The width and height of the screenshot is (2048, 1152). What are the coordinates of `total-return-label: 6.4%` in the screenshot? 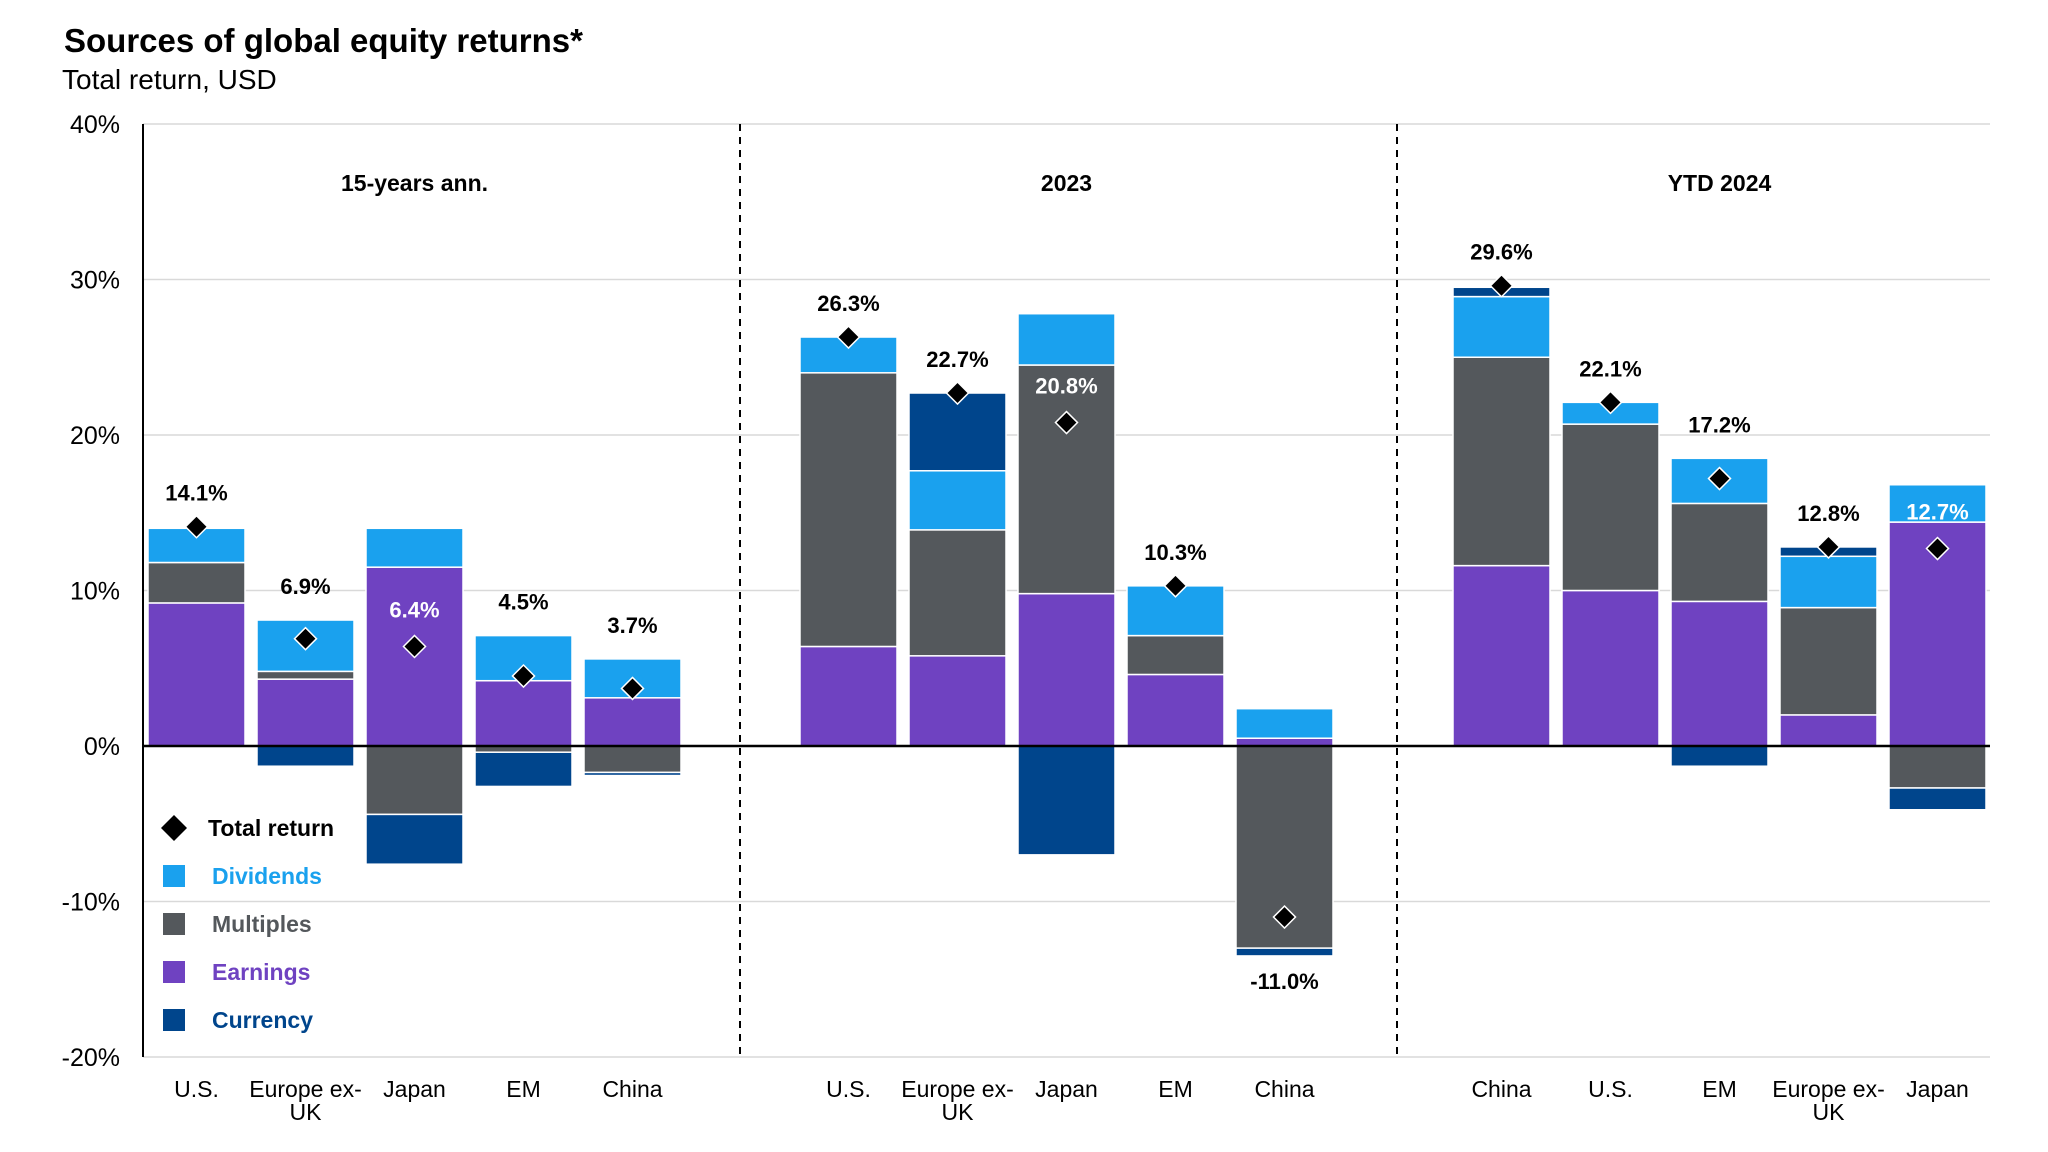 It's located at (414, 609).